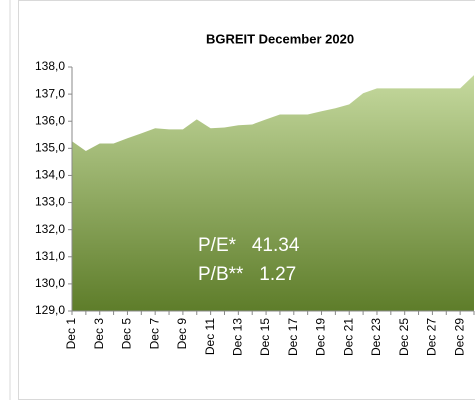  Describe the element at coordinates (249, 245) in the screenshot. I see `annotation: P/E* 41.34` at that location.